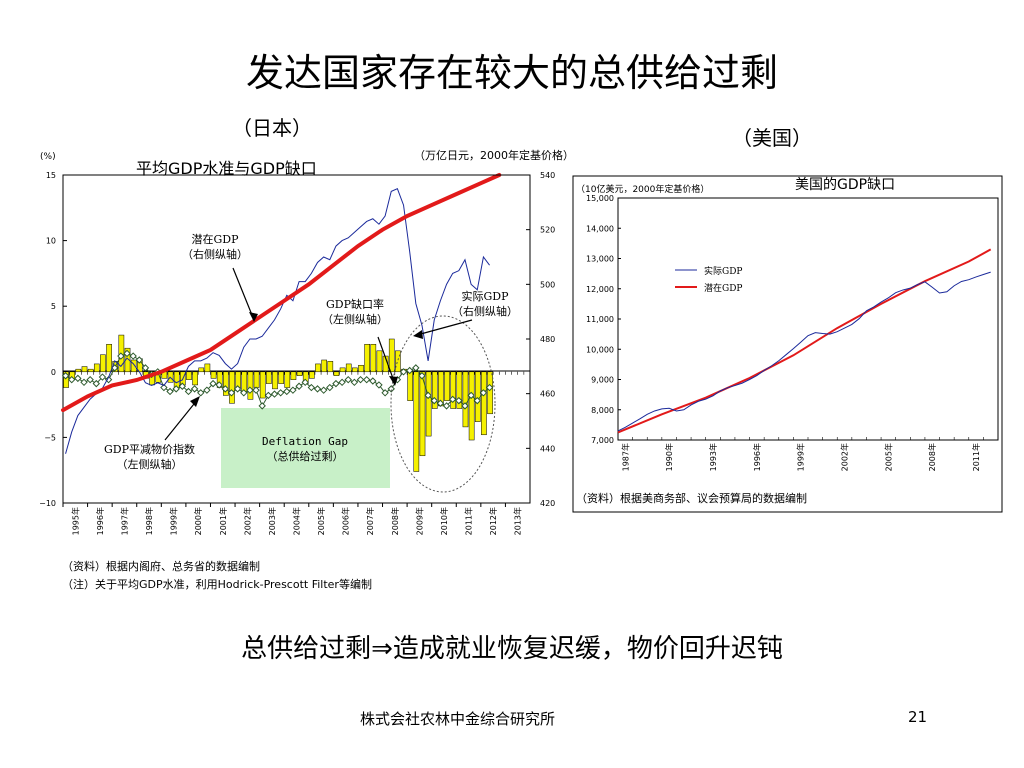  Describe the element at coordinates (845, 457) in the screenshot. I see `us-x-tick-label: 2002年` at that location.